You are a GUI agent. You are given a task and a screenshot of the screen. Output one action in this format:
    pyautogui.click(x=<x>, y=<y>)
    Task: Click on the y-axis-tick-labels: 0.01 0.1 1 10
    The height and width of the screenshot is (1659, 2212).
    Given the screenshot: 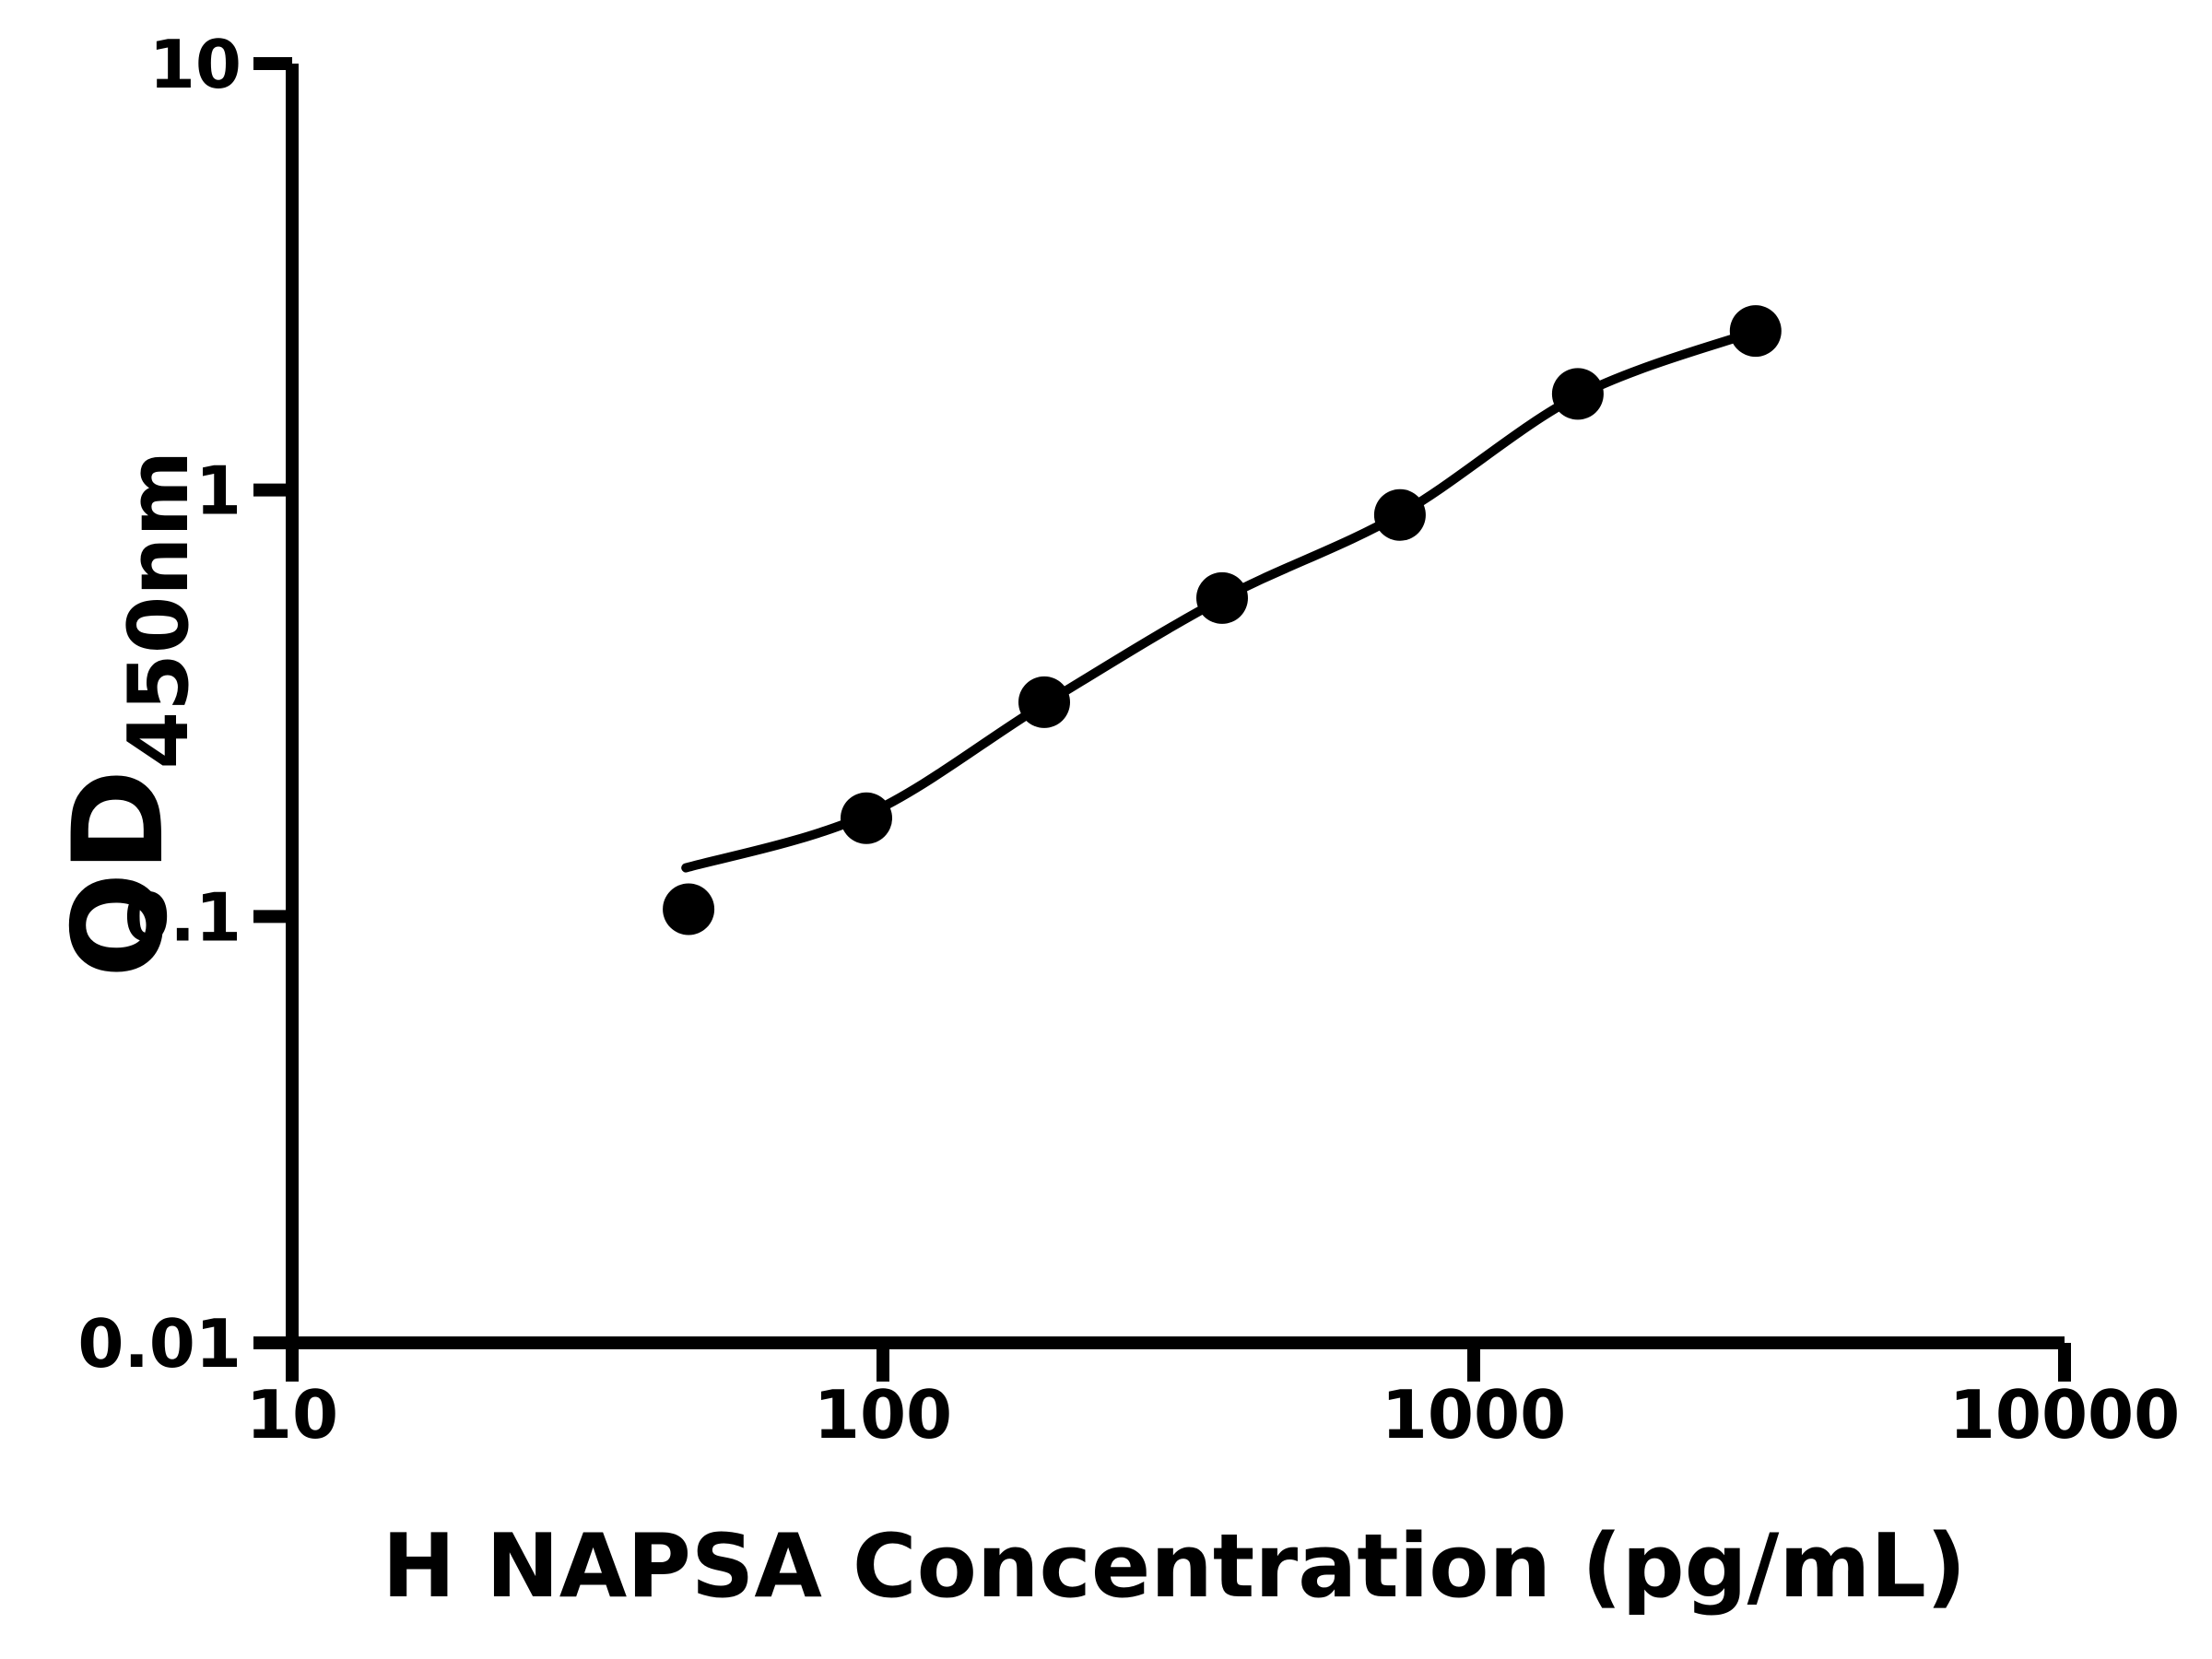 What is the action you would take?
    pyautogui.click(x=159, y=704)
    